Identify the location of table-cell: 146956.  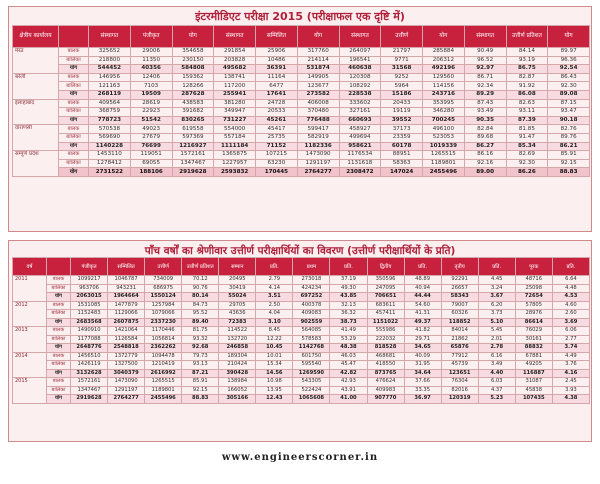
(109, 77).